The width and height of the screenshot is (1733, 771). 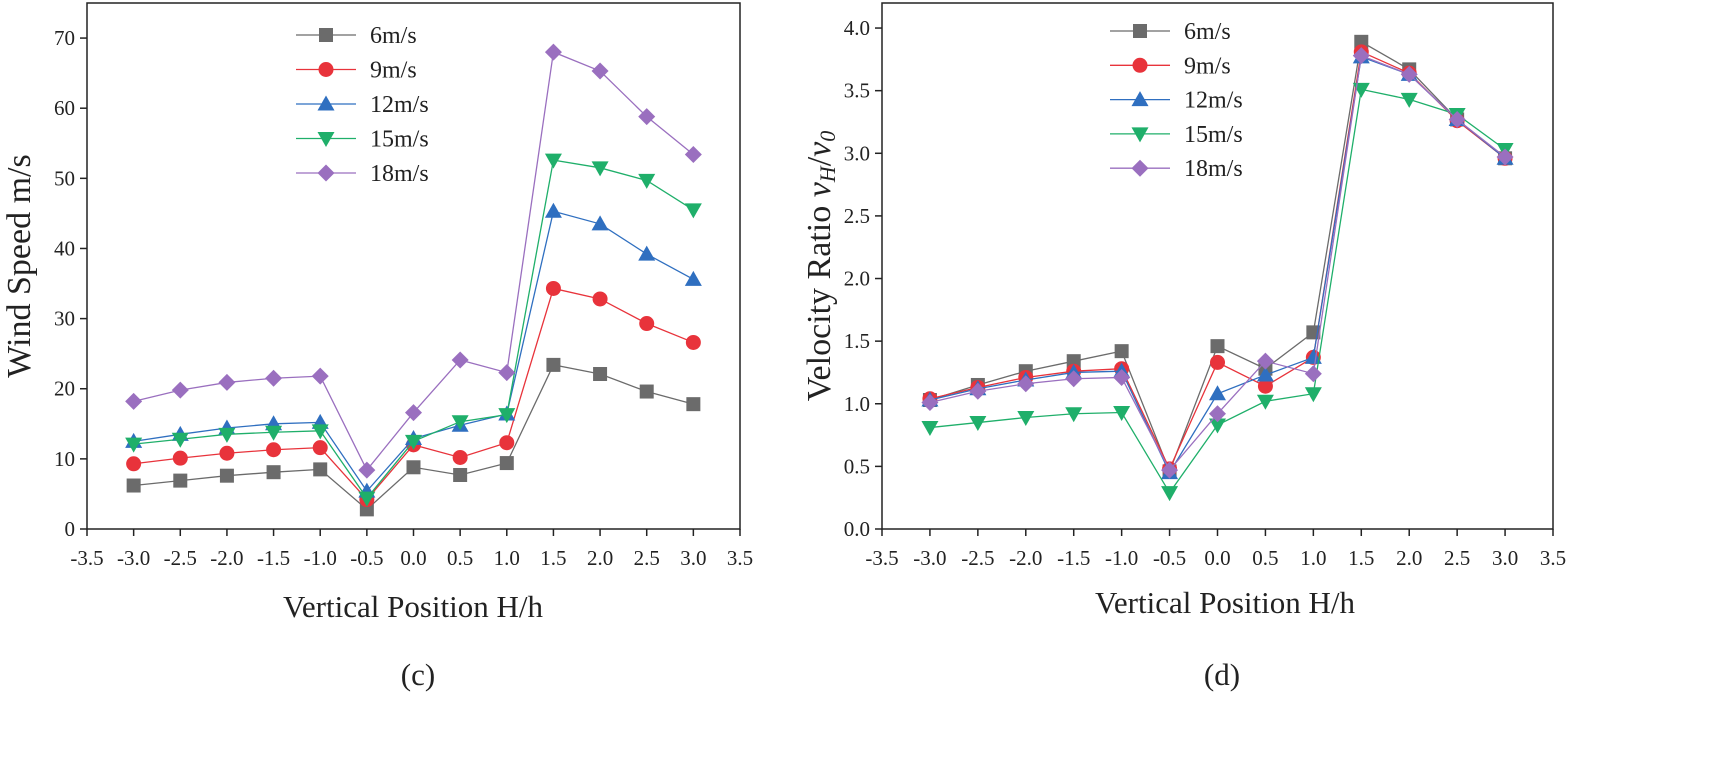 What do you see at coordinates (857, 341) in the screenshot?
I see `y-tick-label: 1.5` at bounding box center [857, 341].